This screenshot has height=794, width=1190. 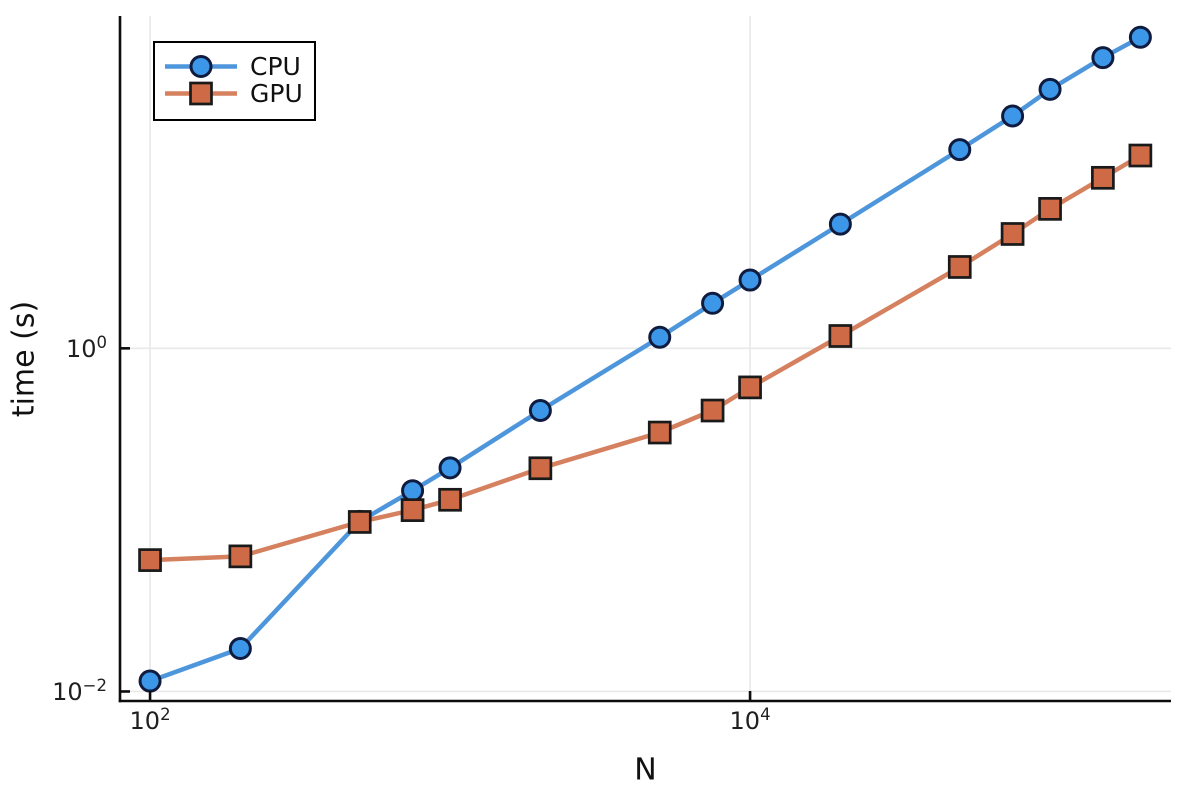 What do you see at coordinates (102, 343) in the screenshot?
I see `y-tick-exponent: 0` at bounding box center [102, 343].